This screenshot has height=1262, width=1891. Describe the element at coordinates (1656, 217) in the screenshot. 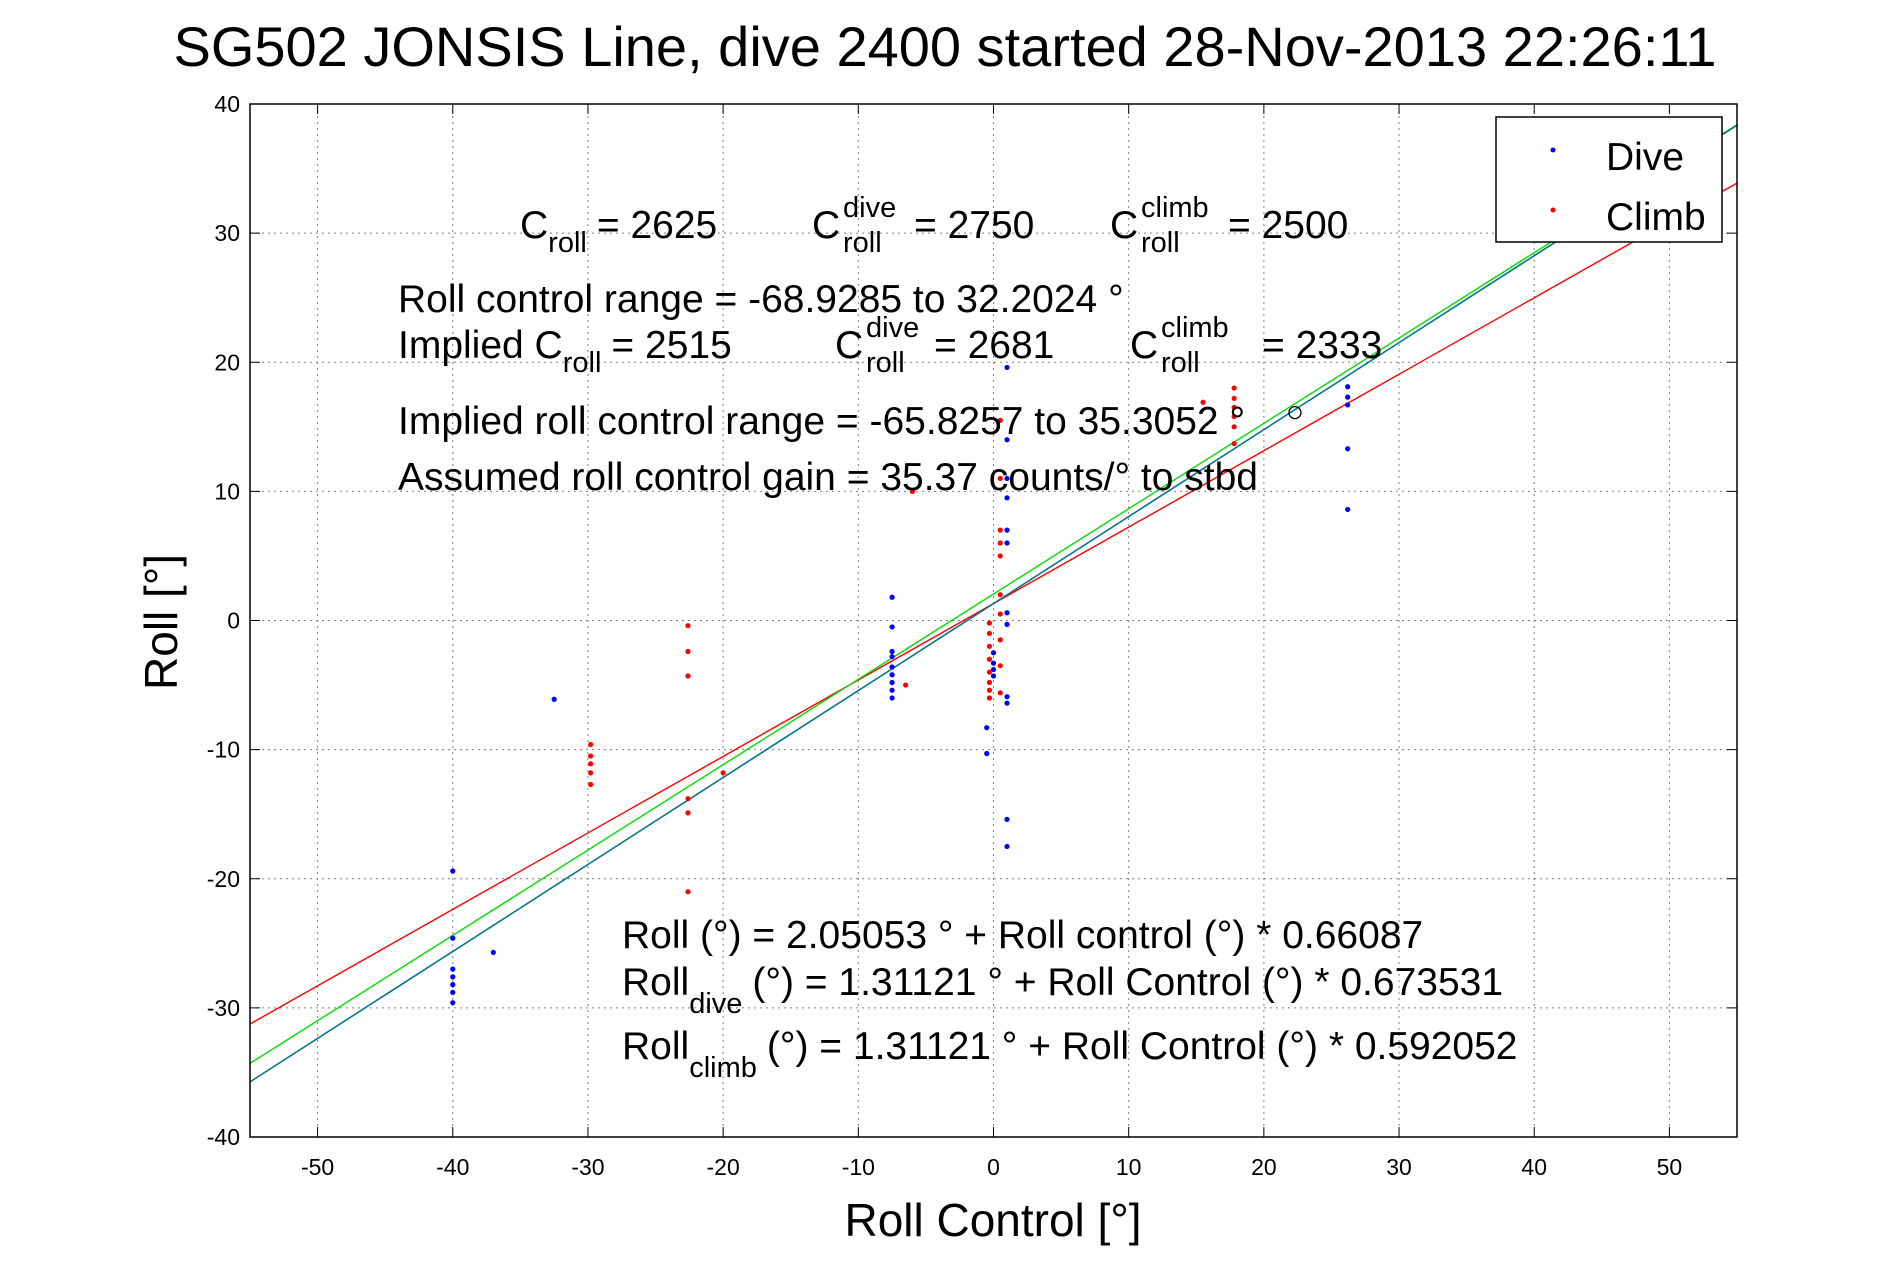

I see `legend-climb-label: Climb` at that location.